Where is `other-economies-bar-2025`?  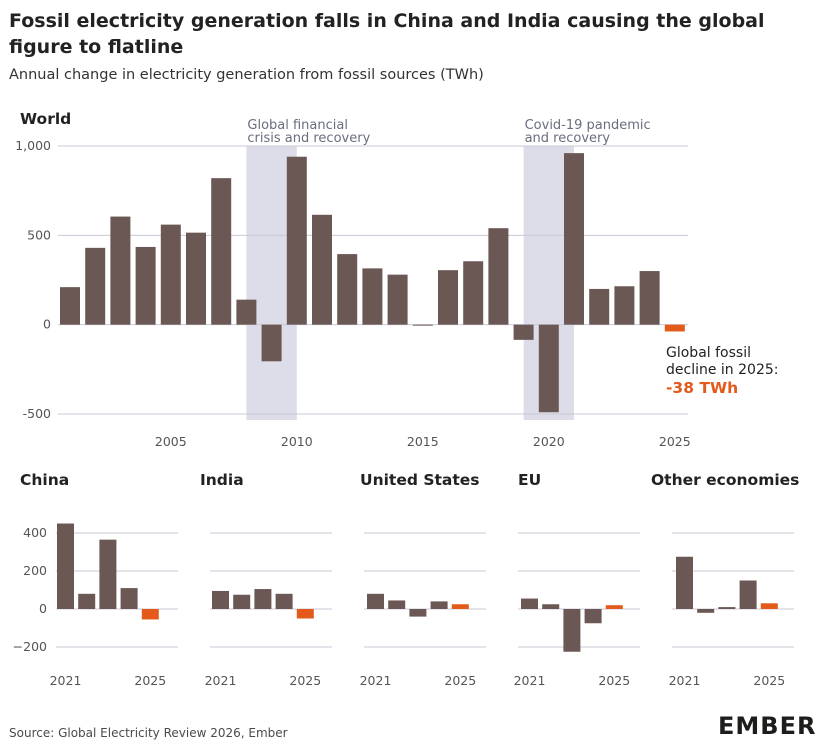
other-economies-bar-2025 is located at coordinates (769, 606).